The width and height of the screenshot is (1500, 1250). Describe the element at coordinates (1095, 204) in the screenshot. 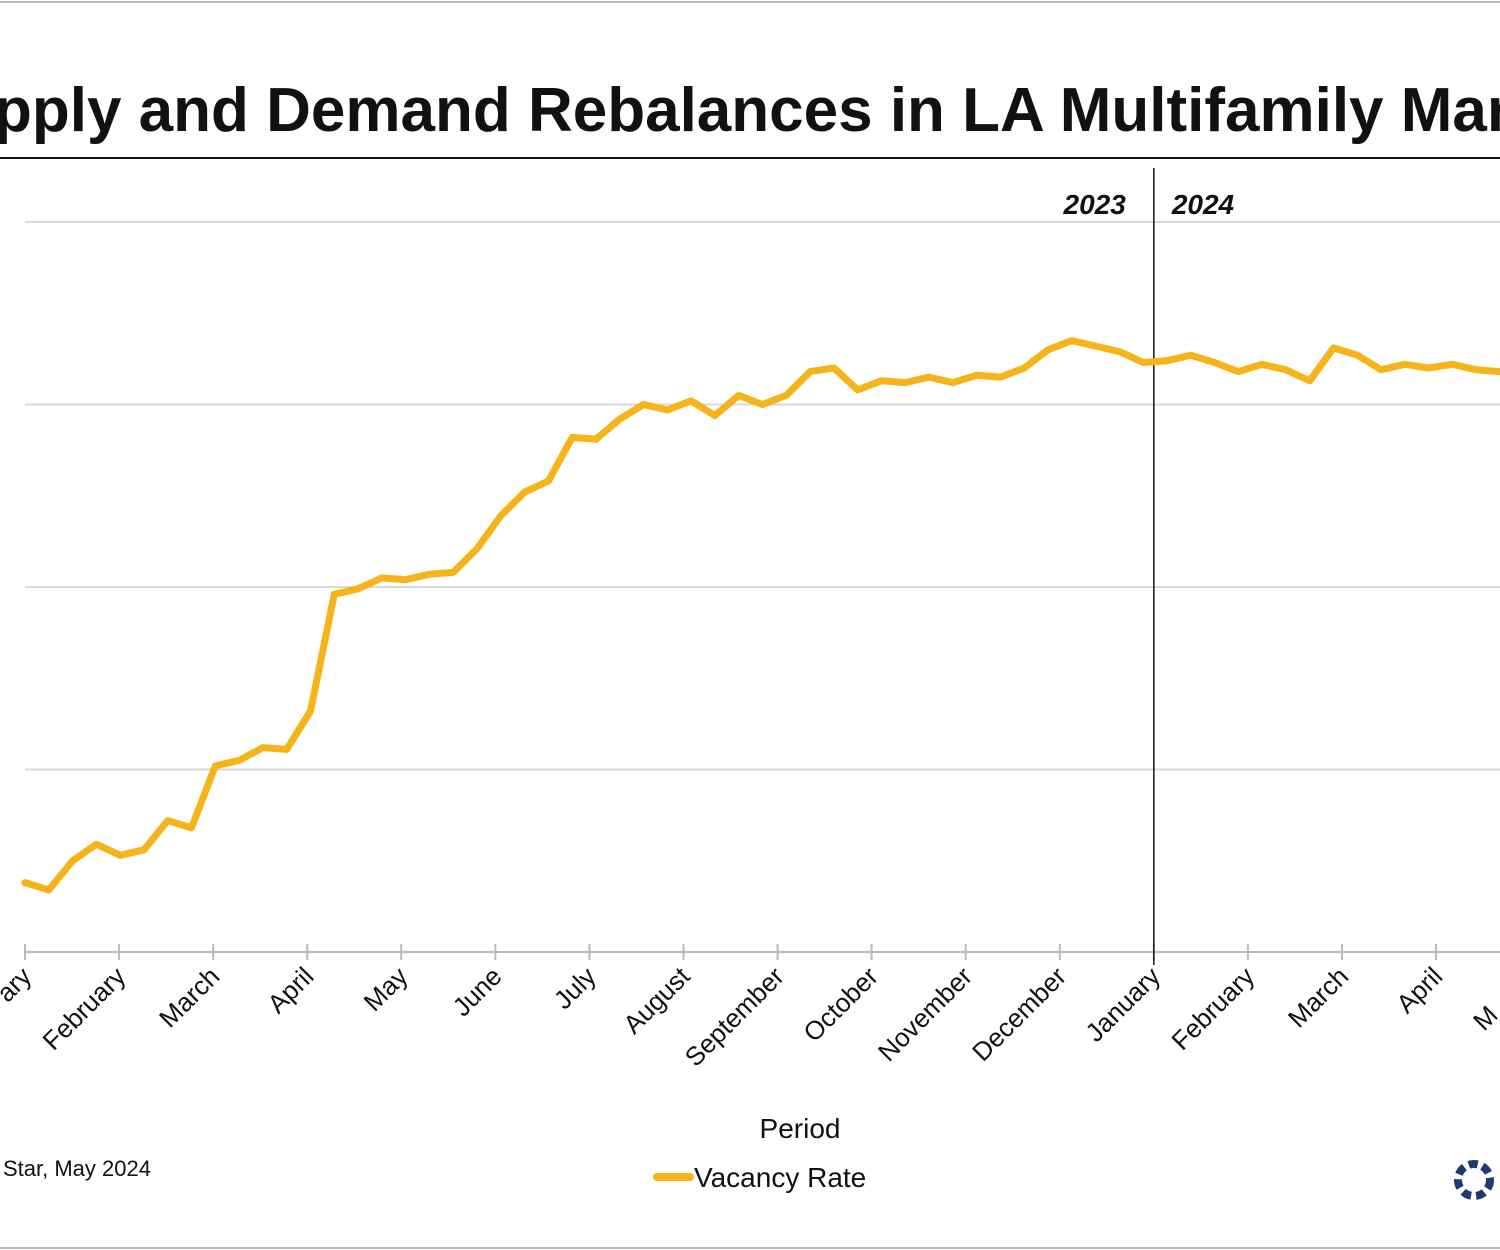

I see `annotation: 2023` at that location.